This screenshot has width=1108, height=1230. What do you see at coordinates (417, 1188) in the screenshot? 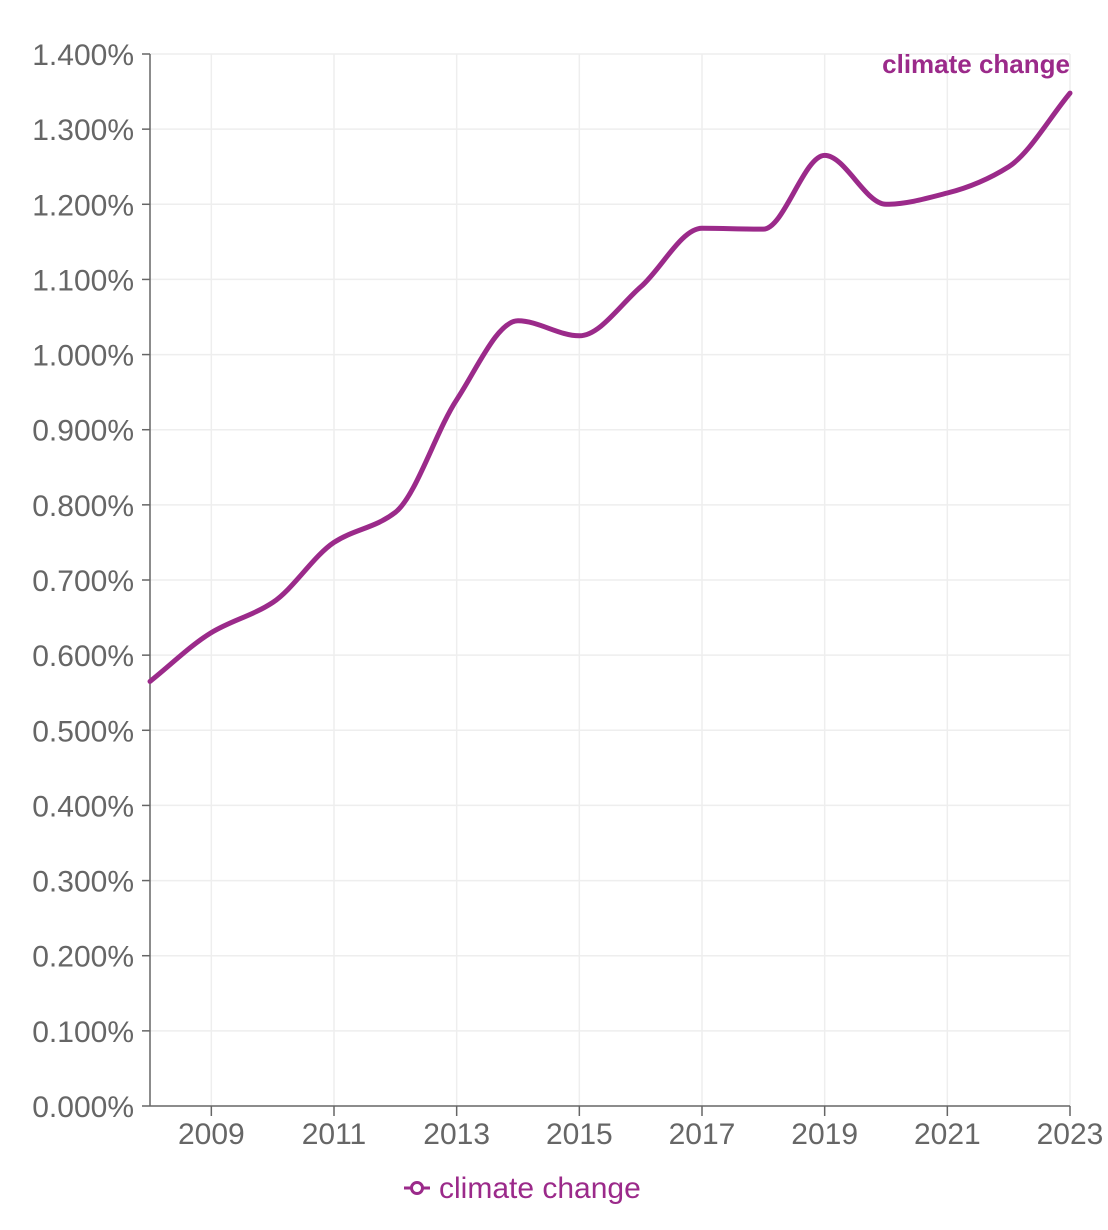
I see `legend-circle-icon` at bounding box center [417, 1188].